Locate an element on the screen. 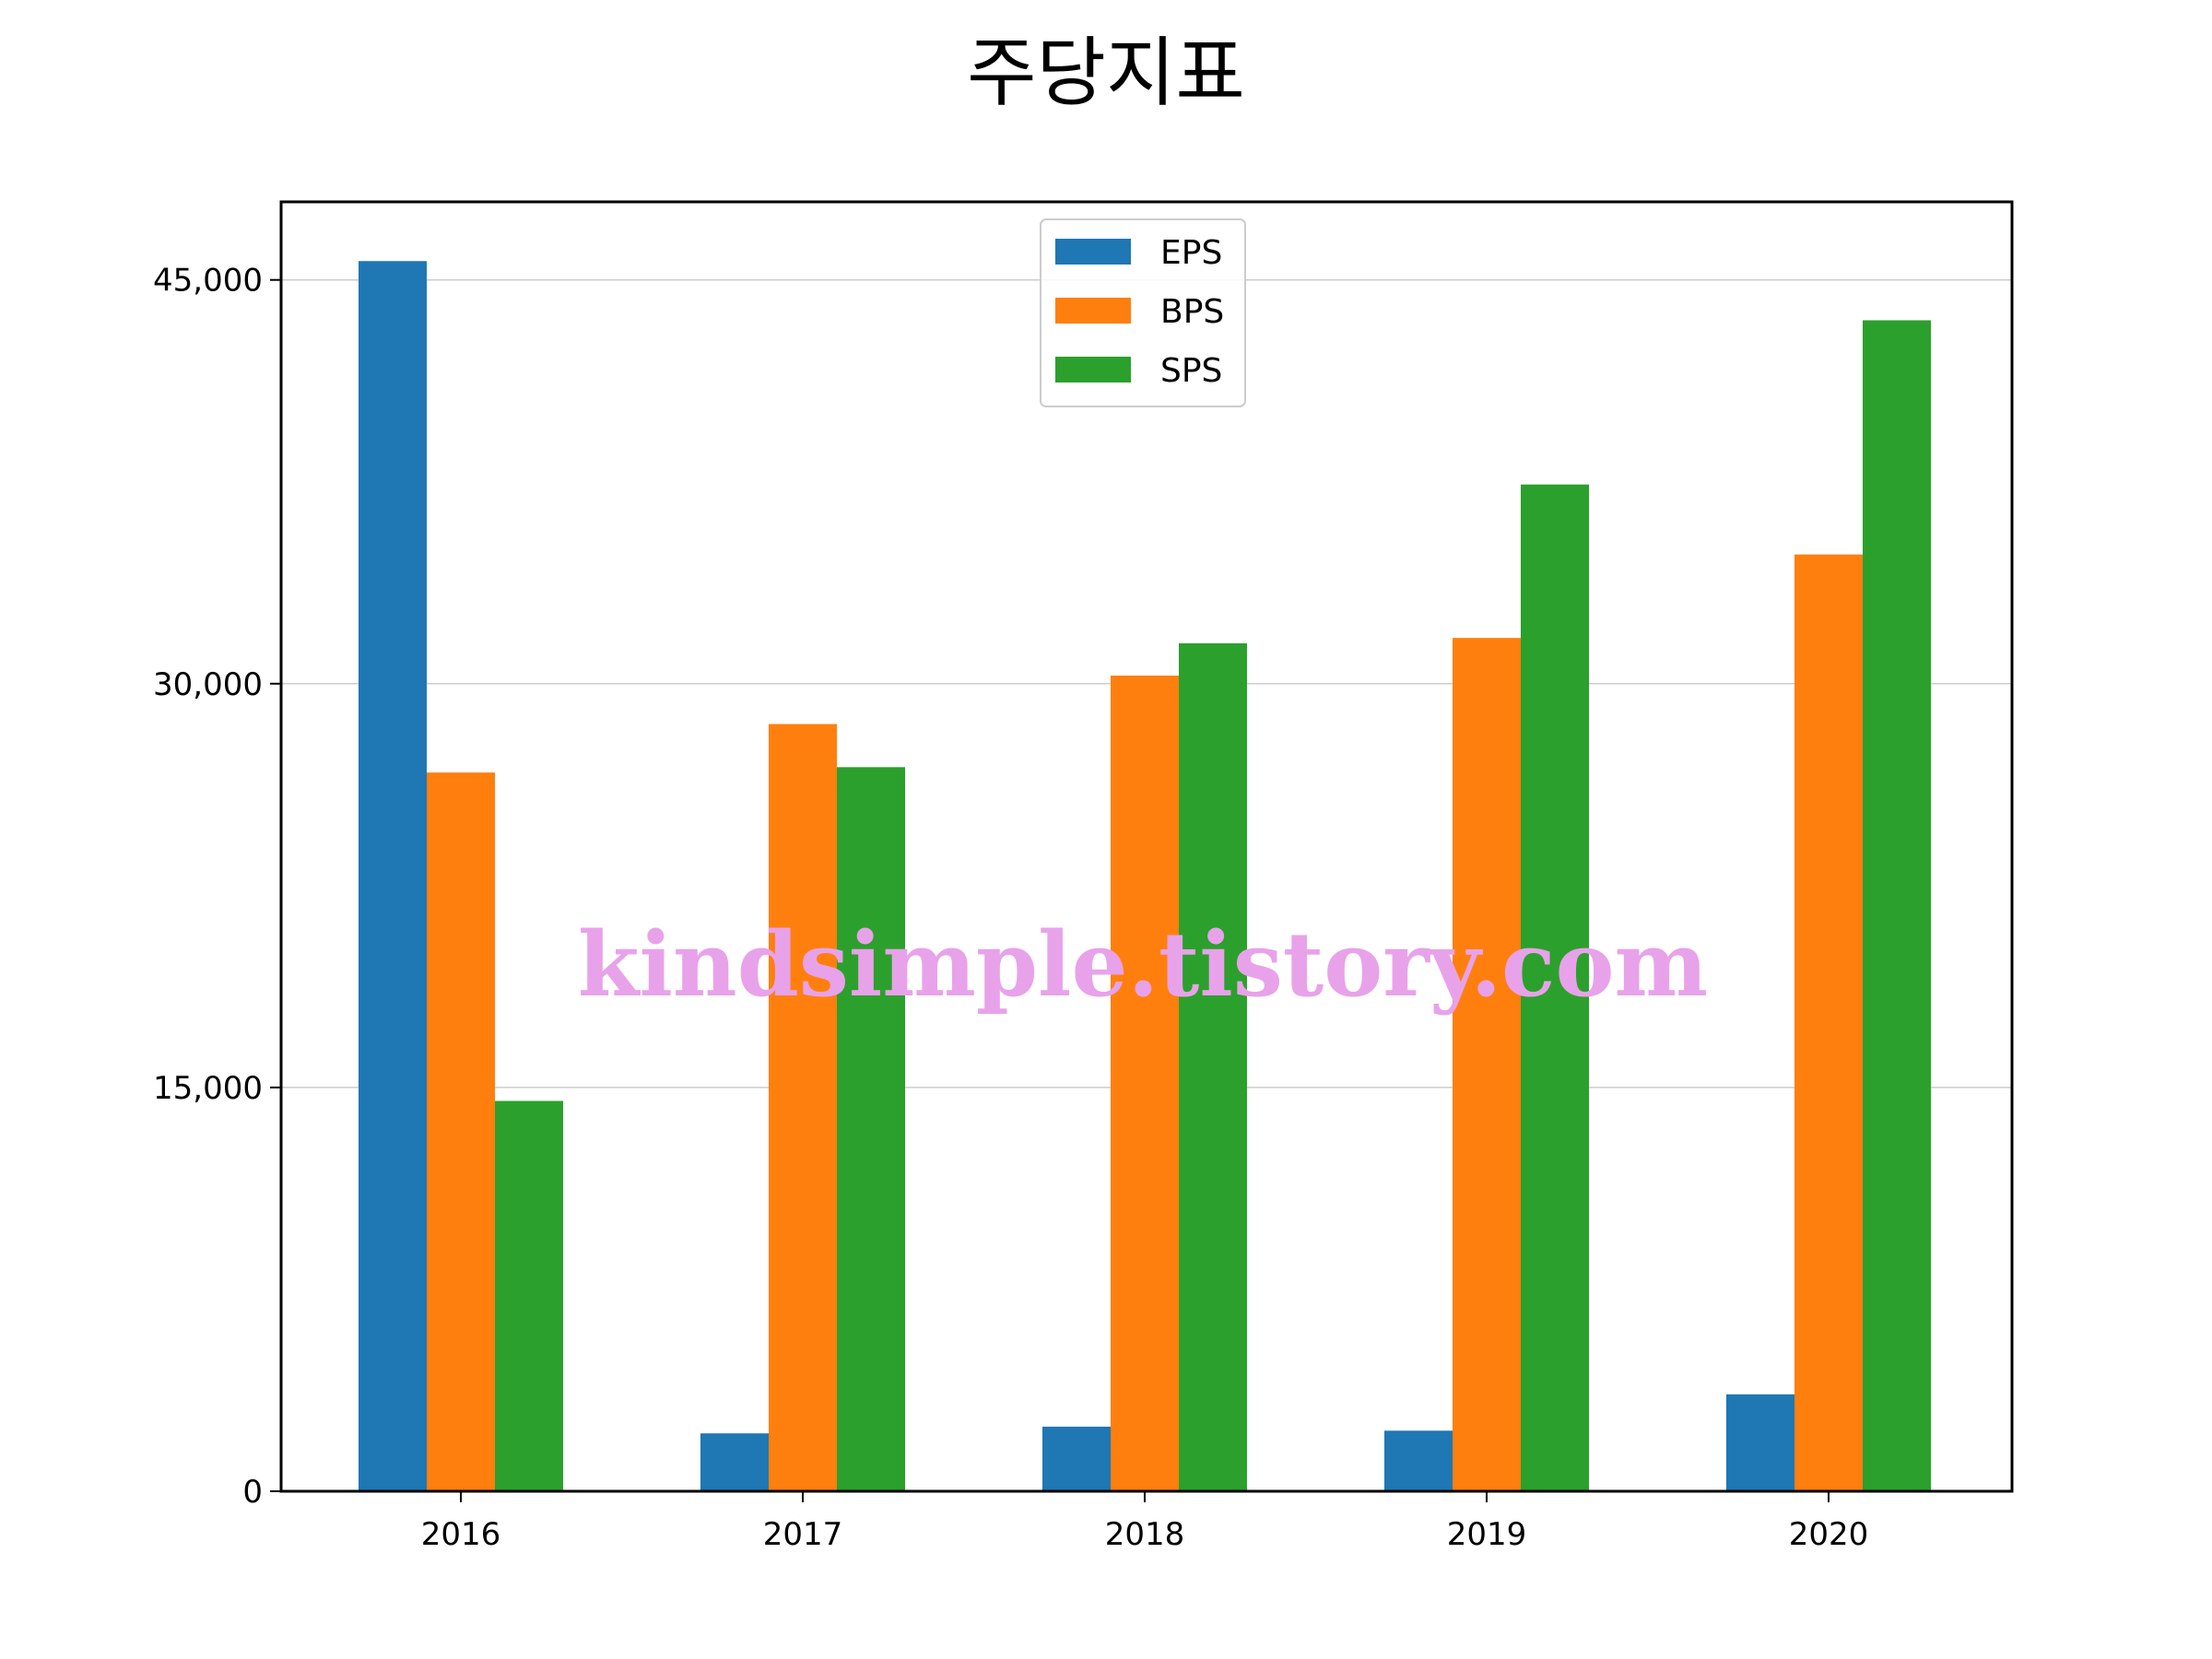 Image resolution: width=2212 pixels, height=1659 pixels. x-tick-label: 2018 is located at coordinates (1145, 1534).